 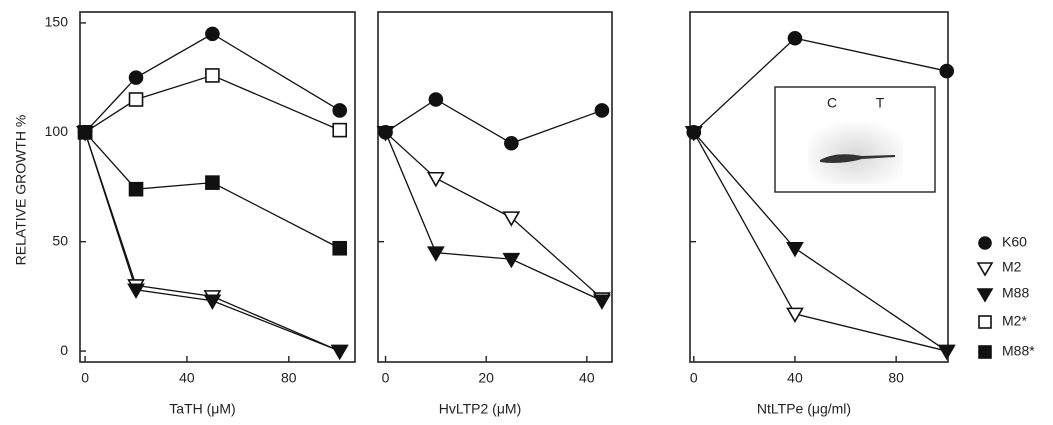 What do you see at coordinates (880, 103) in the screenshot?
I see `inset-label: T` at bounding box center [880, 103].